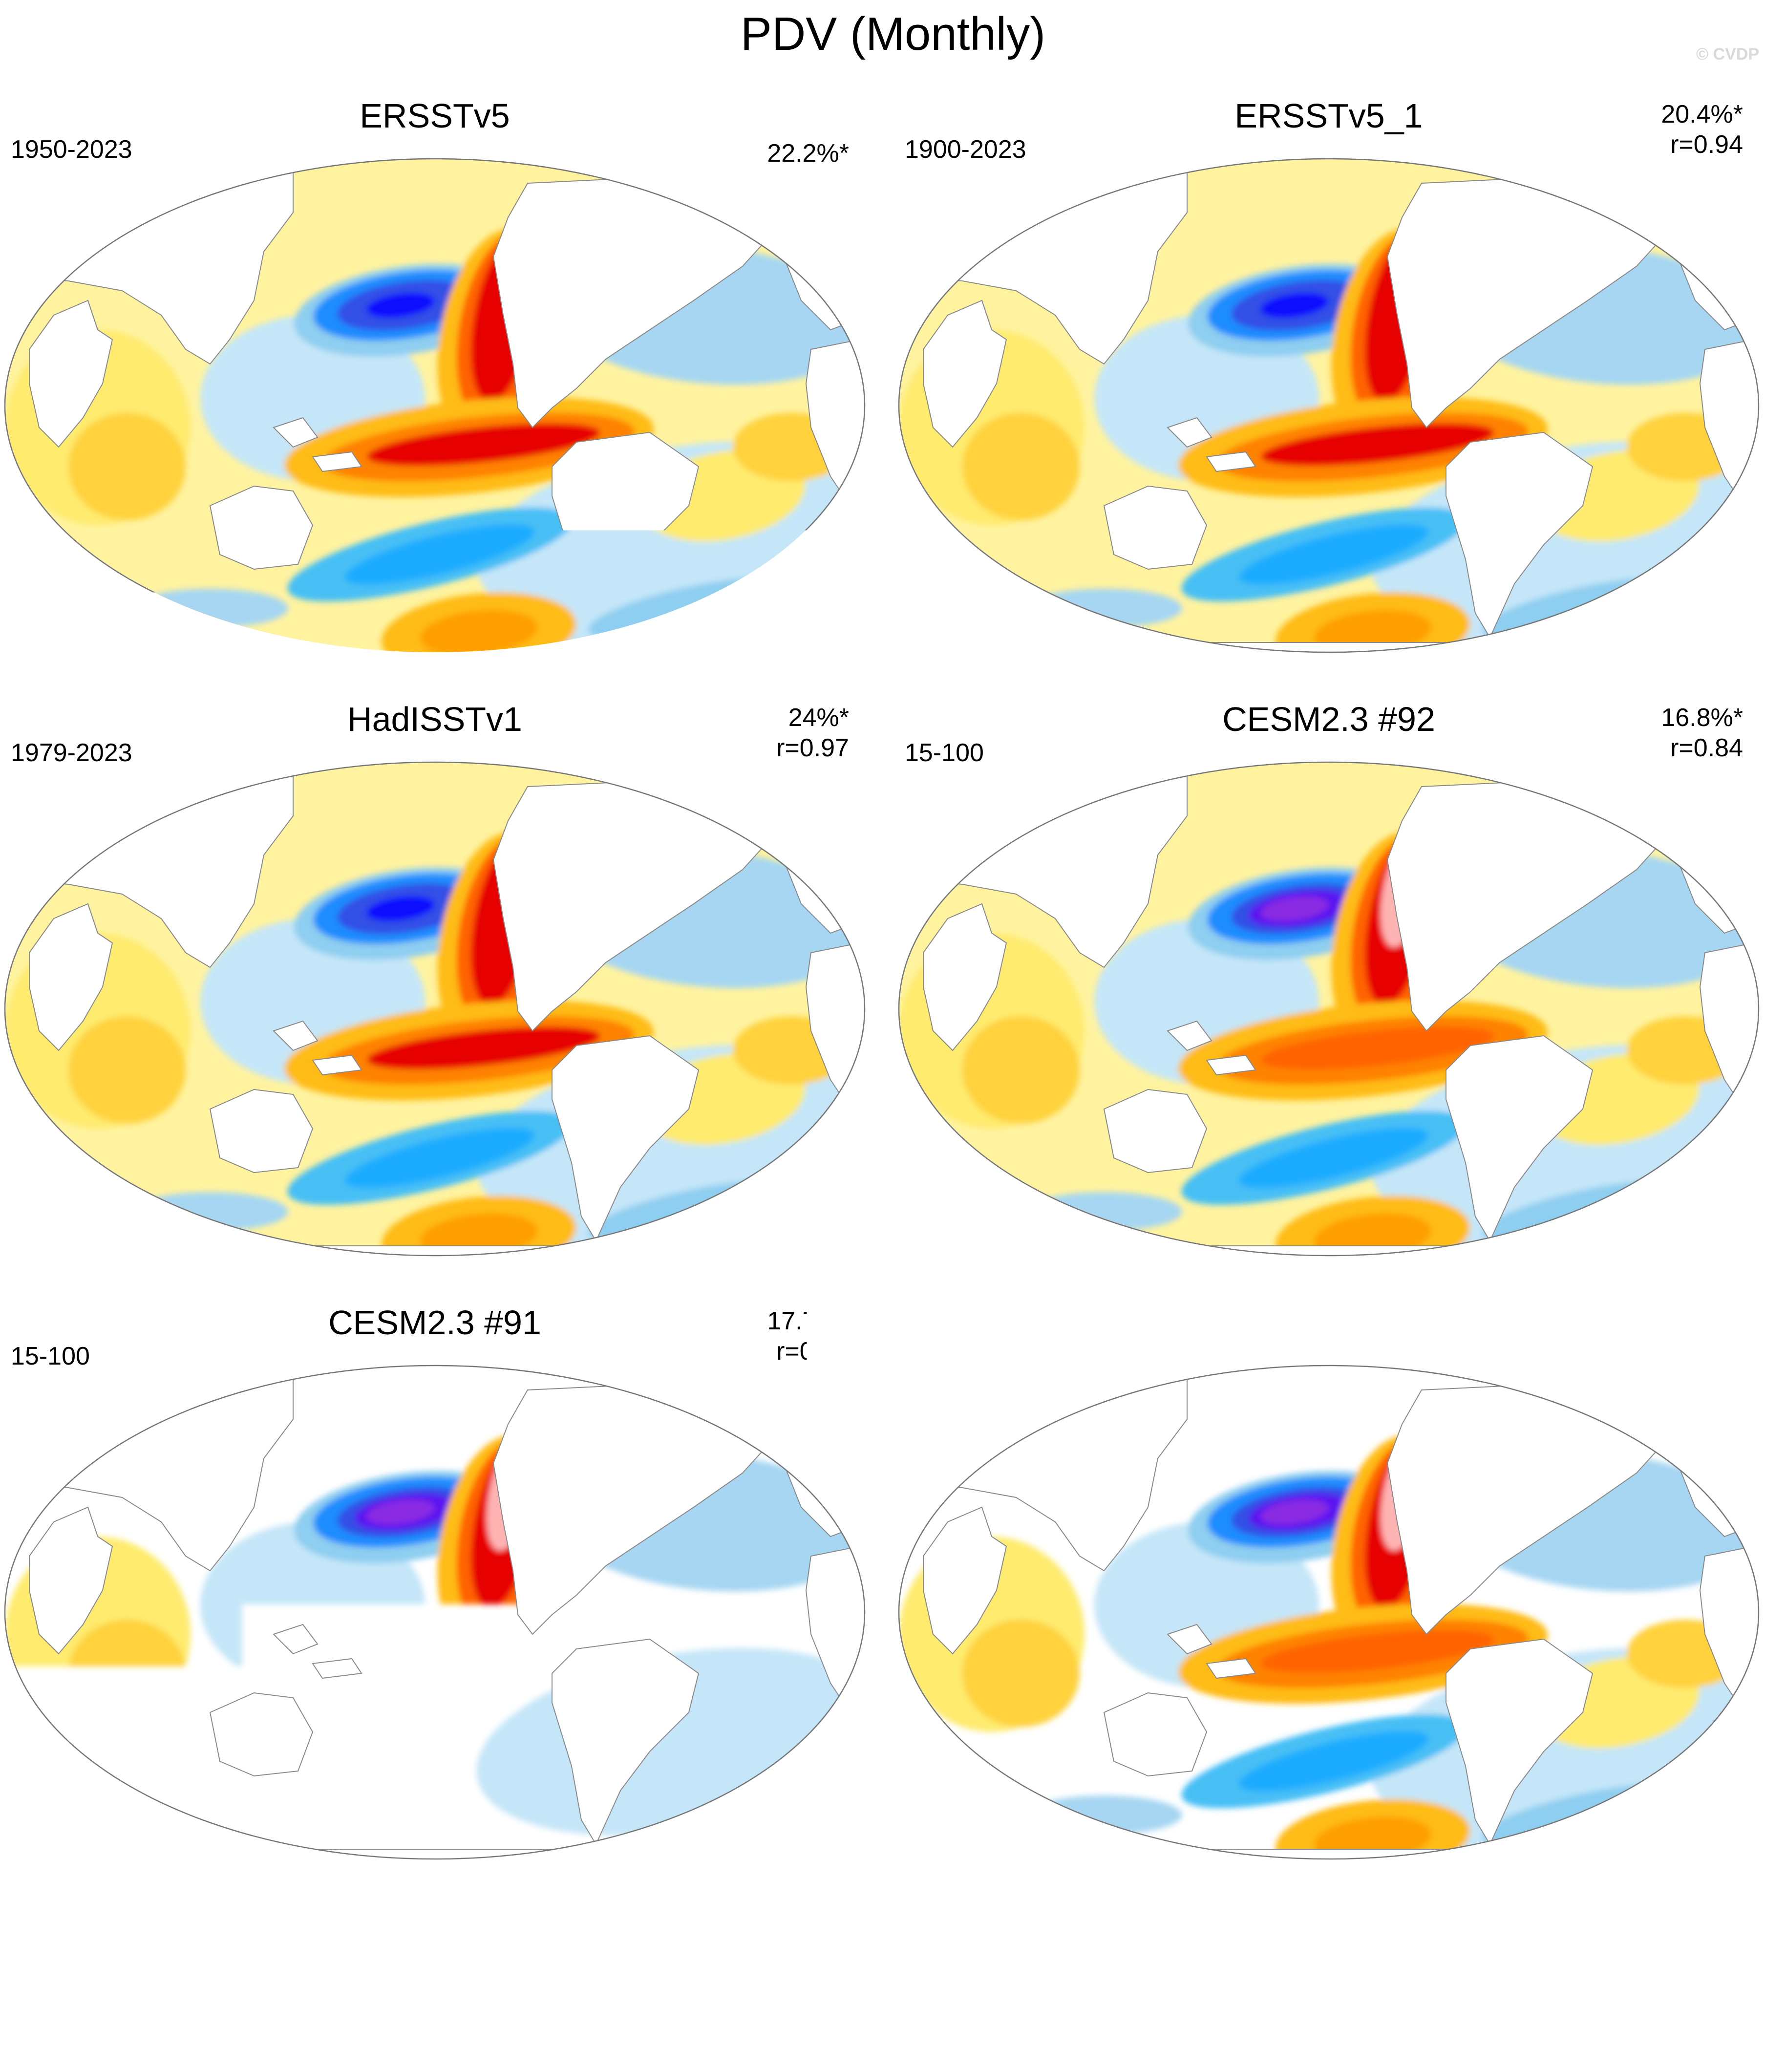  What do you see at coordinates (1329, 719) in the screenshot?
I see `panel-title: CESM2.3 #92` at bounding box center [1329, 719].